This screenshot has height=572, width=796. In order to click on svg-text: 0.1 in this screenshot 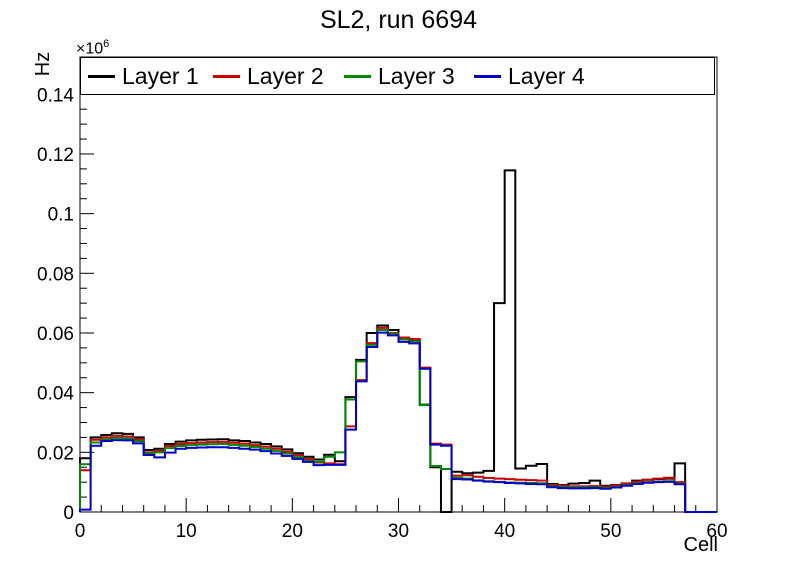, I will do `click(61, 215)`.